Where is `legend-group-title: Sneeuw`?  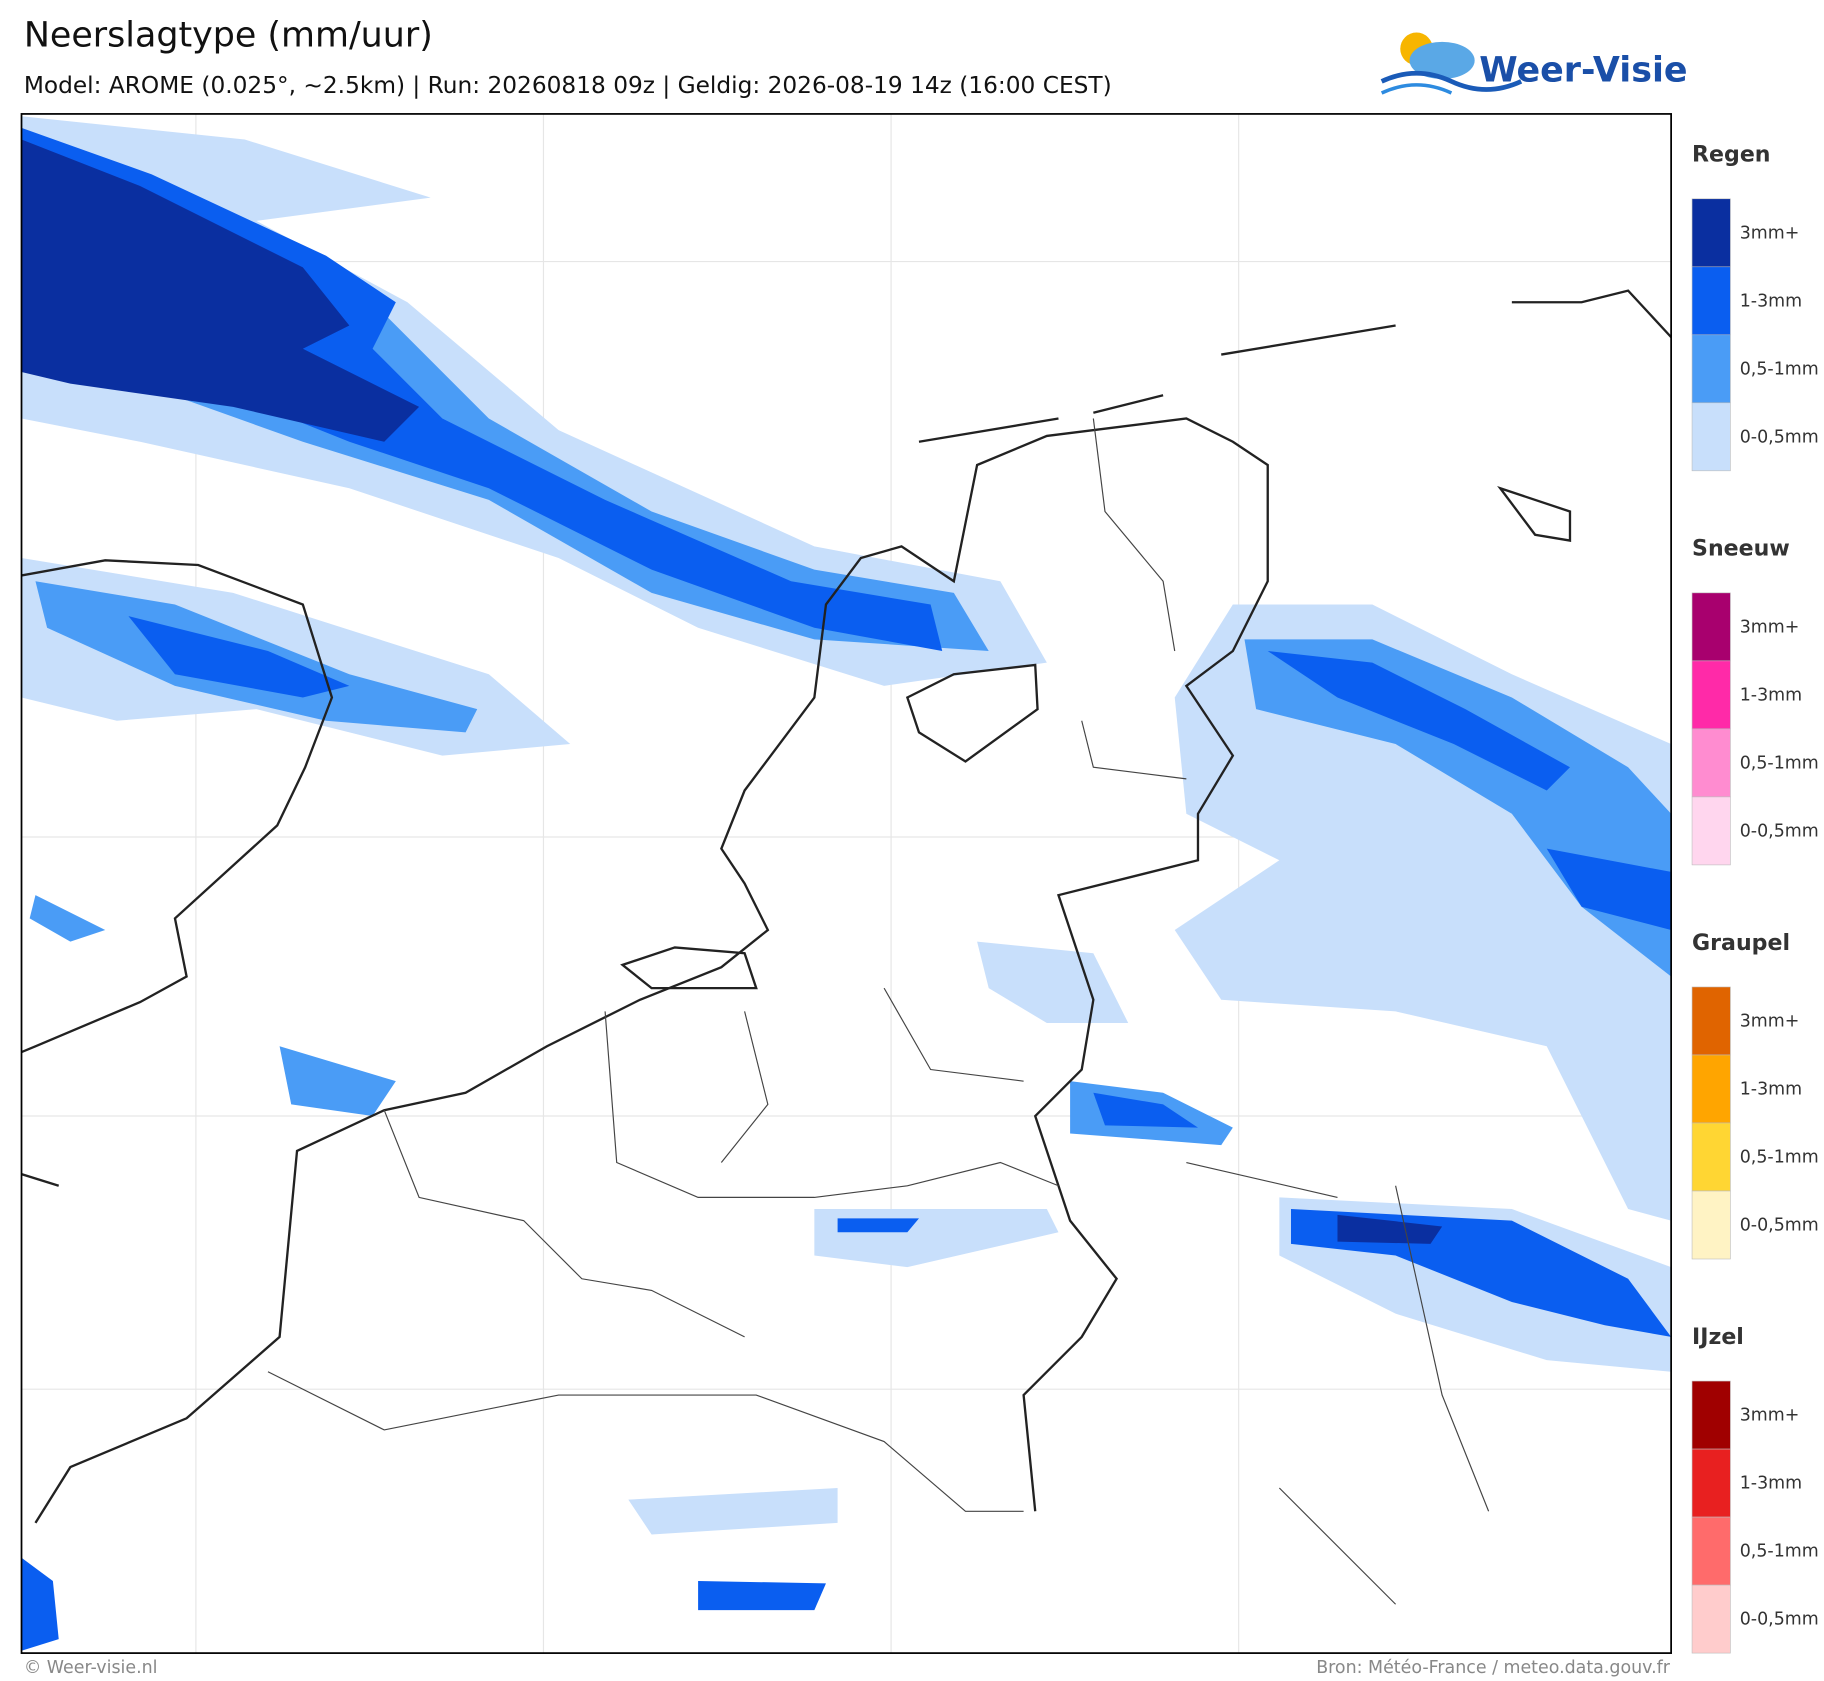 legend-group-title: Sneeuw is located at coordinates (1741, 549).